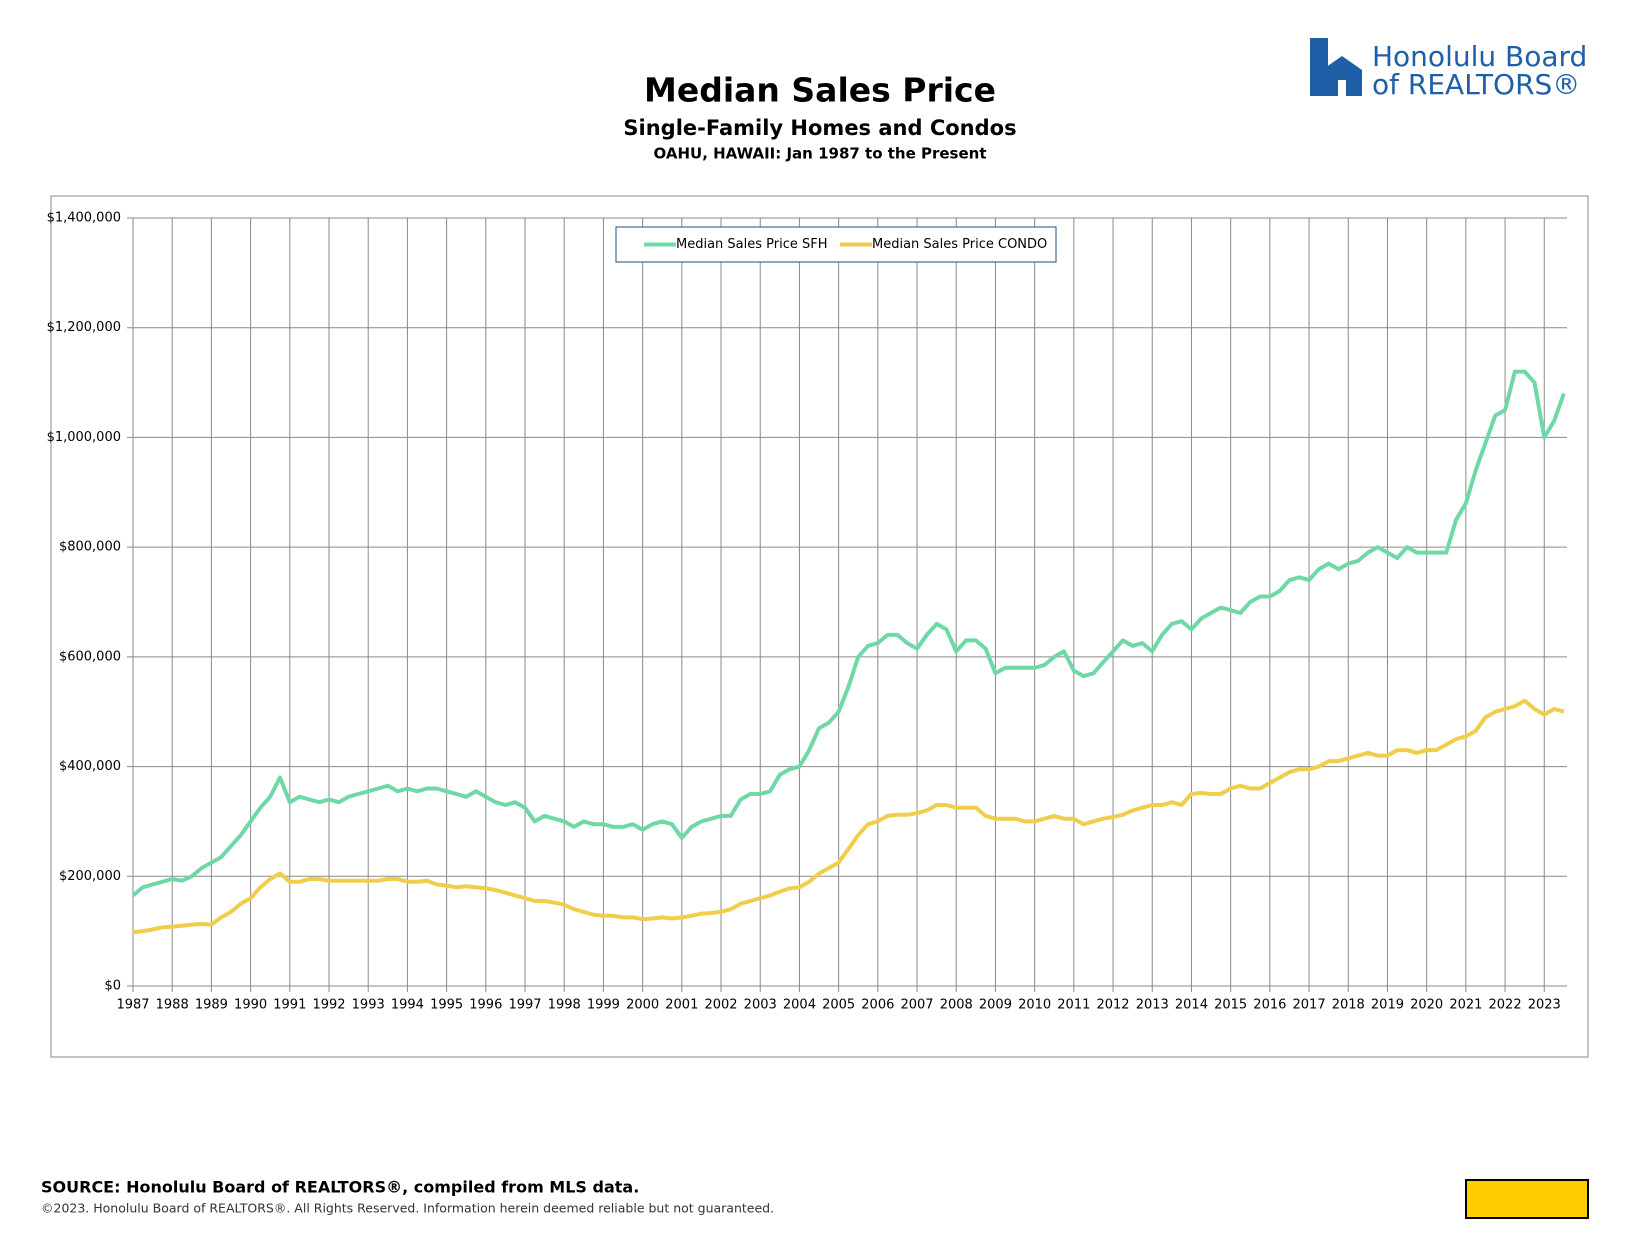 Image resolution: width=1632 pixels, height=1242 pixels. What do you see at coordinates (836, 244) in the screenshot?
I see `legend-box` at bounding box center [836, 244].